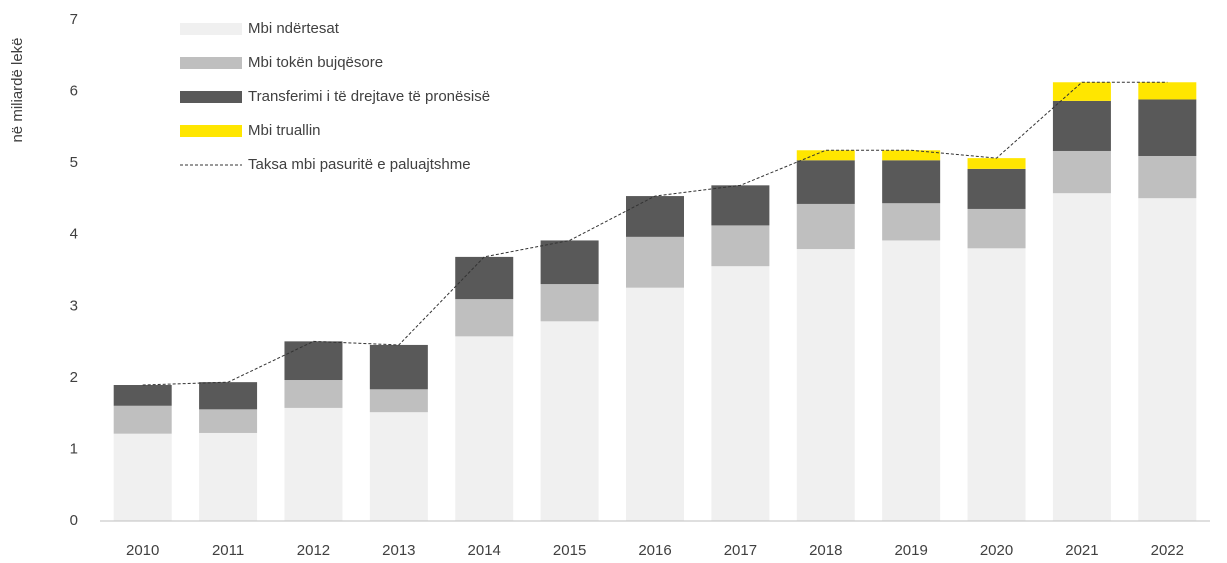 This screenshot has width=1227, height=563. What do you see at coordinates (142, 550) in the screenshot?
I see `x-tick-label: 2010` at bounding box center [142, 550].